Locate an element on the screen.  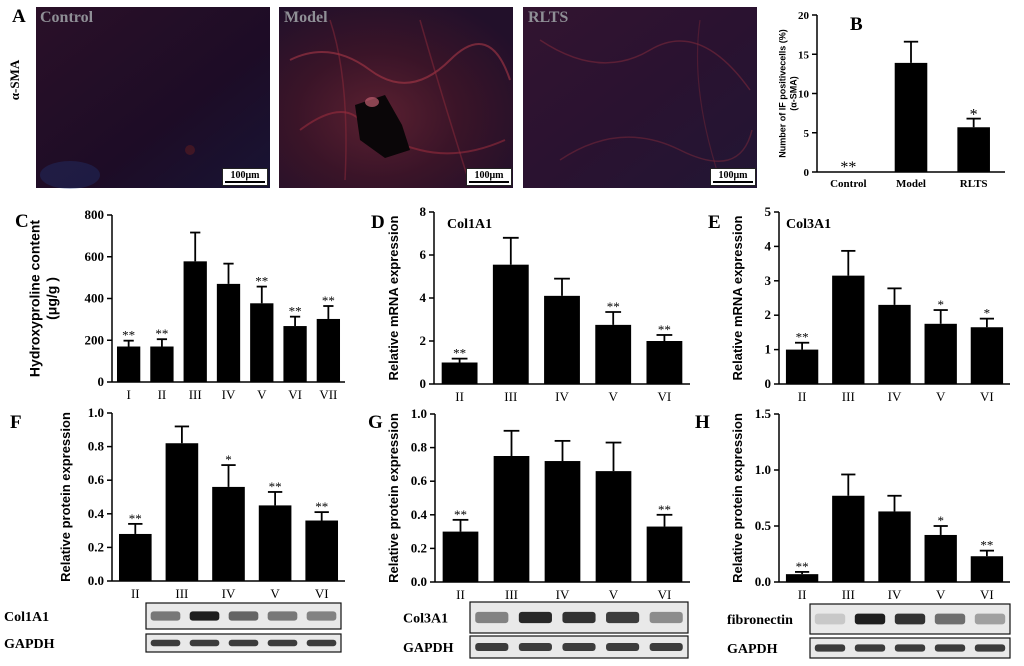
y-axis-label: Relative mRNA expression is located at coordinates (737, 297).